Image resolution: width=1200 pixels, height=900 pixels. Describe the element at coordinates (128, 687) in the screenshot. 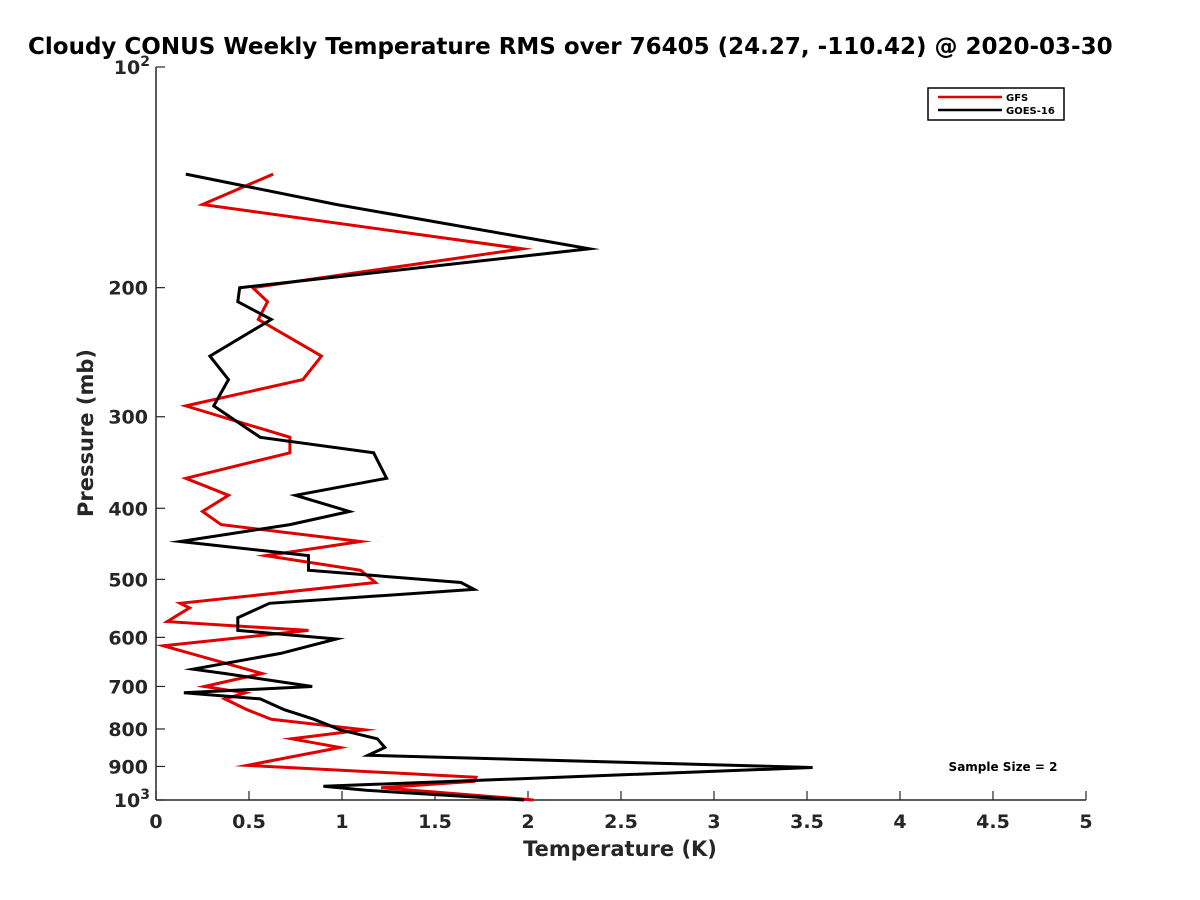

I see `y-tick-label: 700` at that location.